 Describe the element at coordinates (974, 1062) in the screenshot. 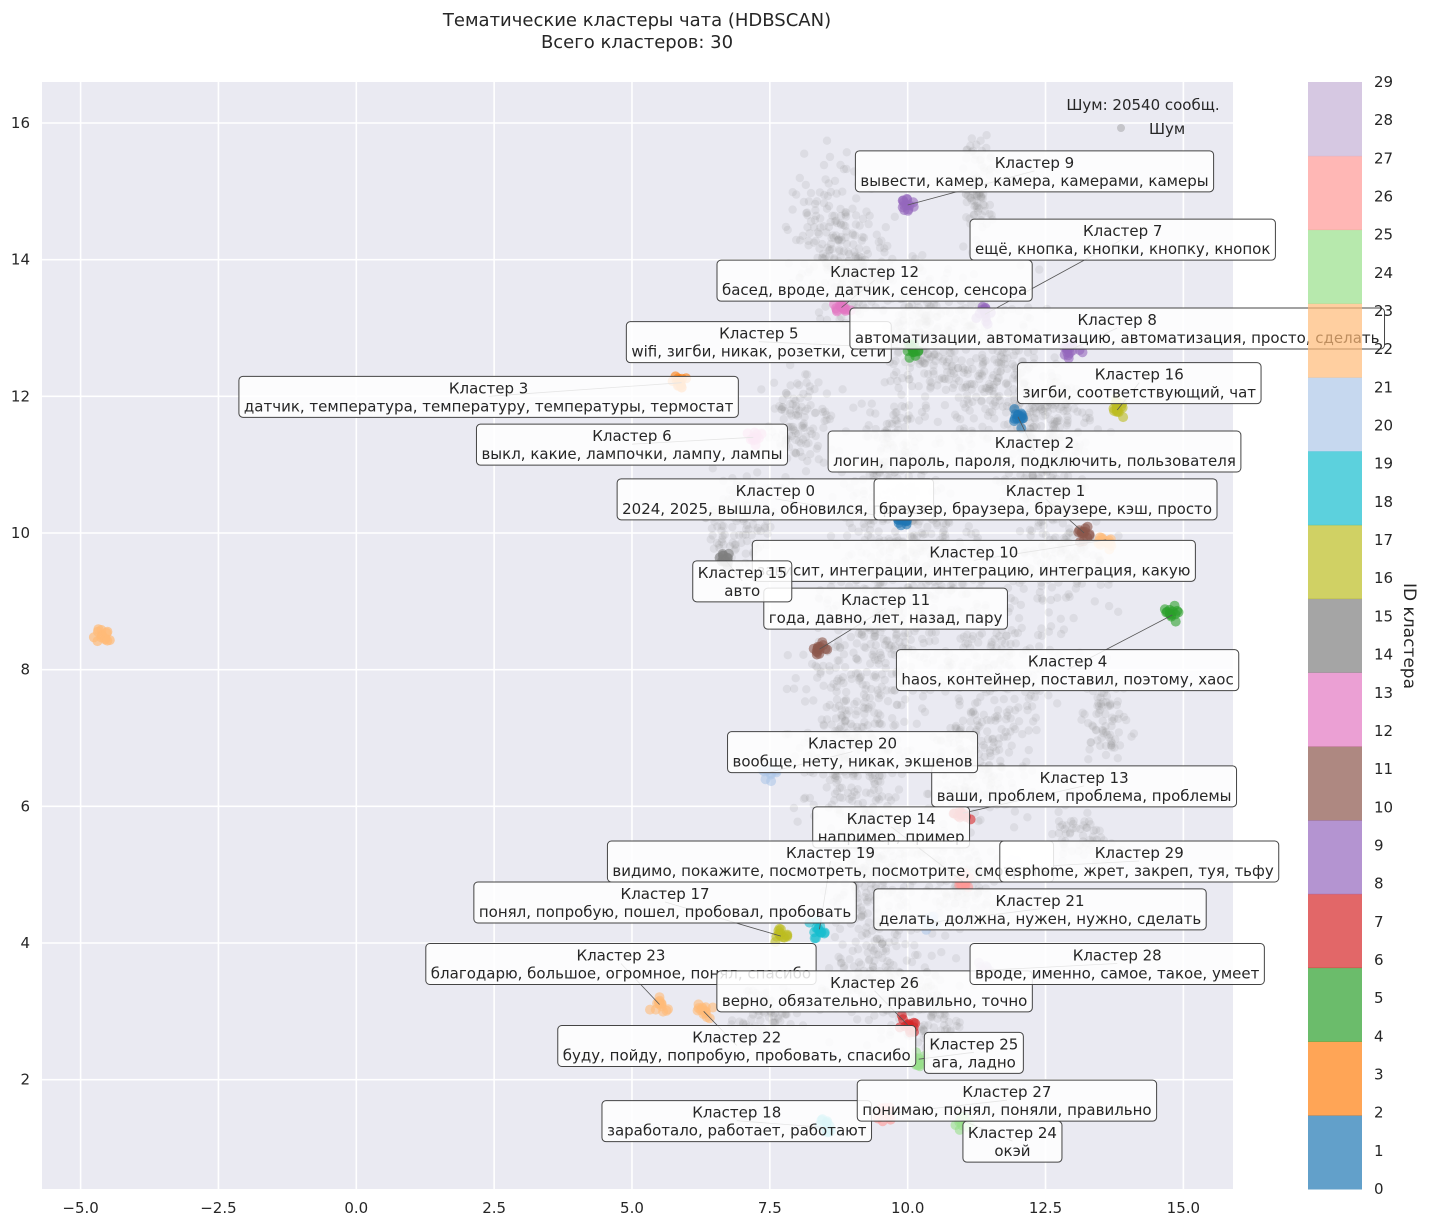

I see `label-keywords: ага, ладно` at that location.